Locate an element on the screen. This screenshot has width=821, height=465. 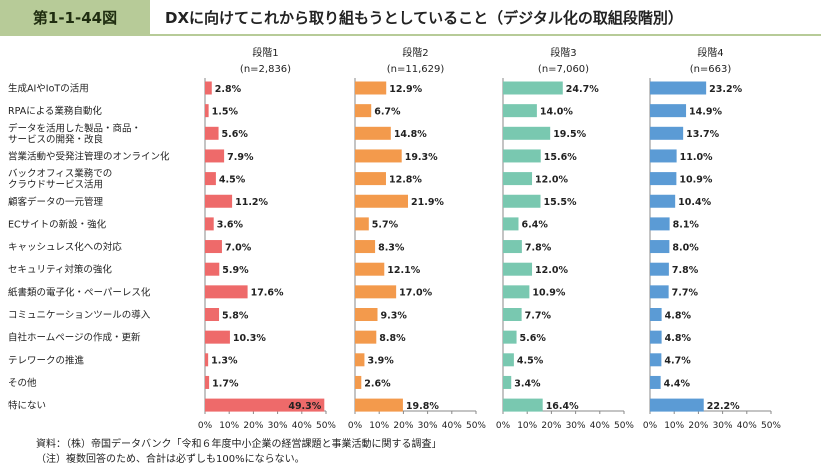
data-label: 12.1% is located at coordinates (403, 270).